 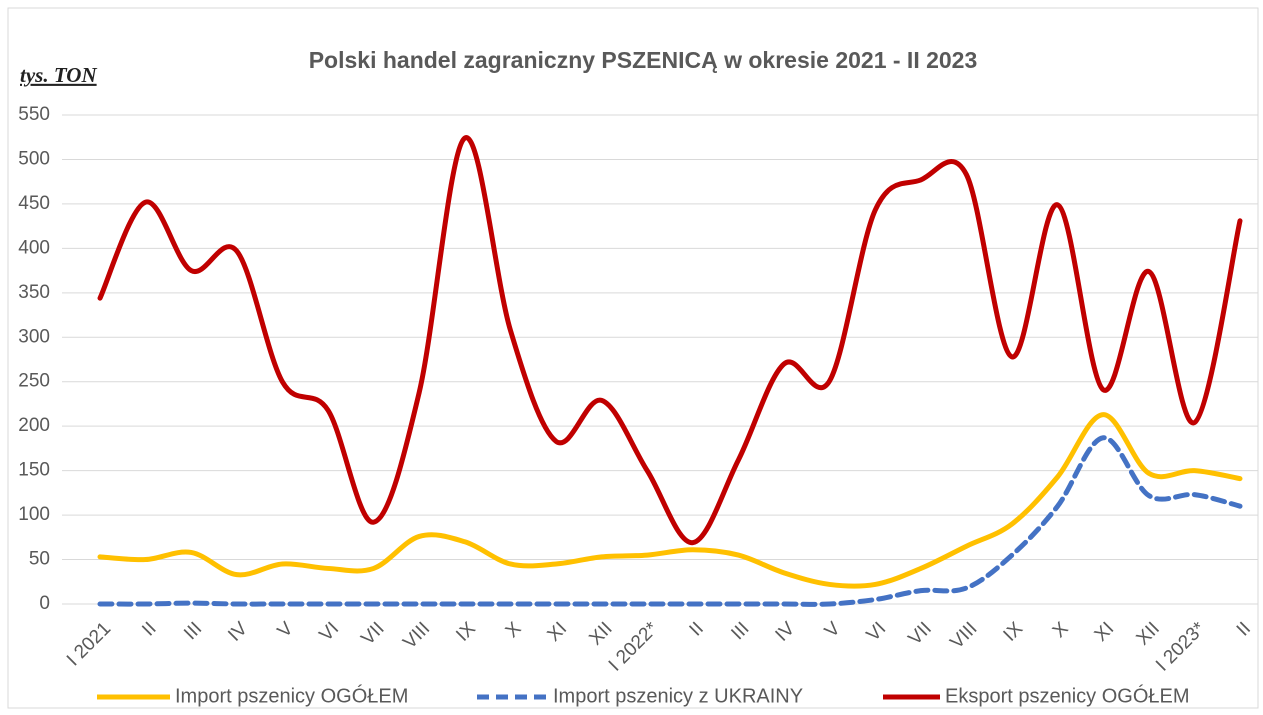 What do you see at coordinates (34, 470) in the screenshot?
I see `y-tick-label: 150` at bounding box center [34, 470].